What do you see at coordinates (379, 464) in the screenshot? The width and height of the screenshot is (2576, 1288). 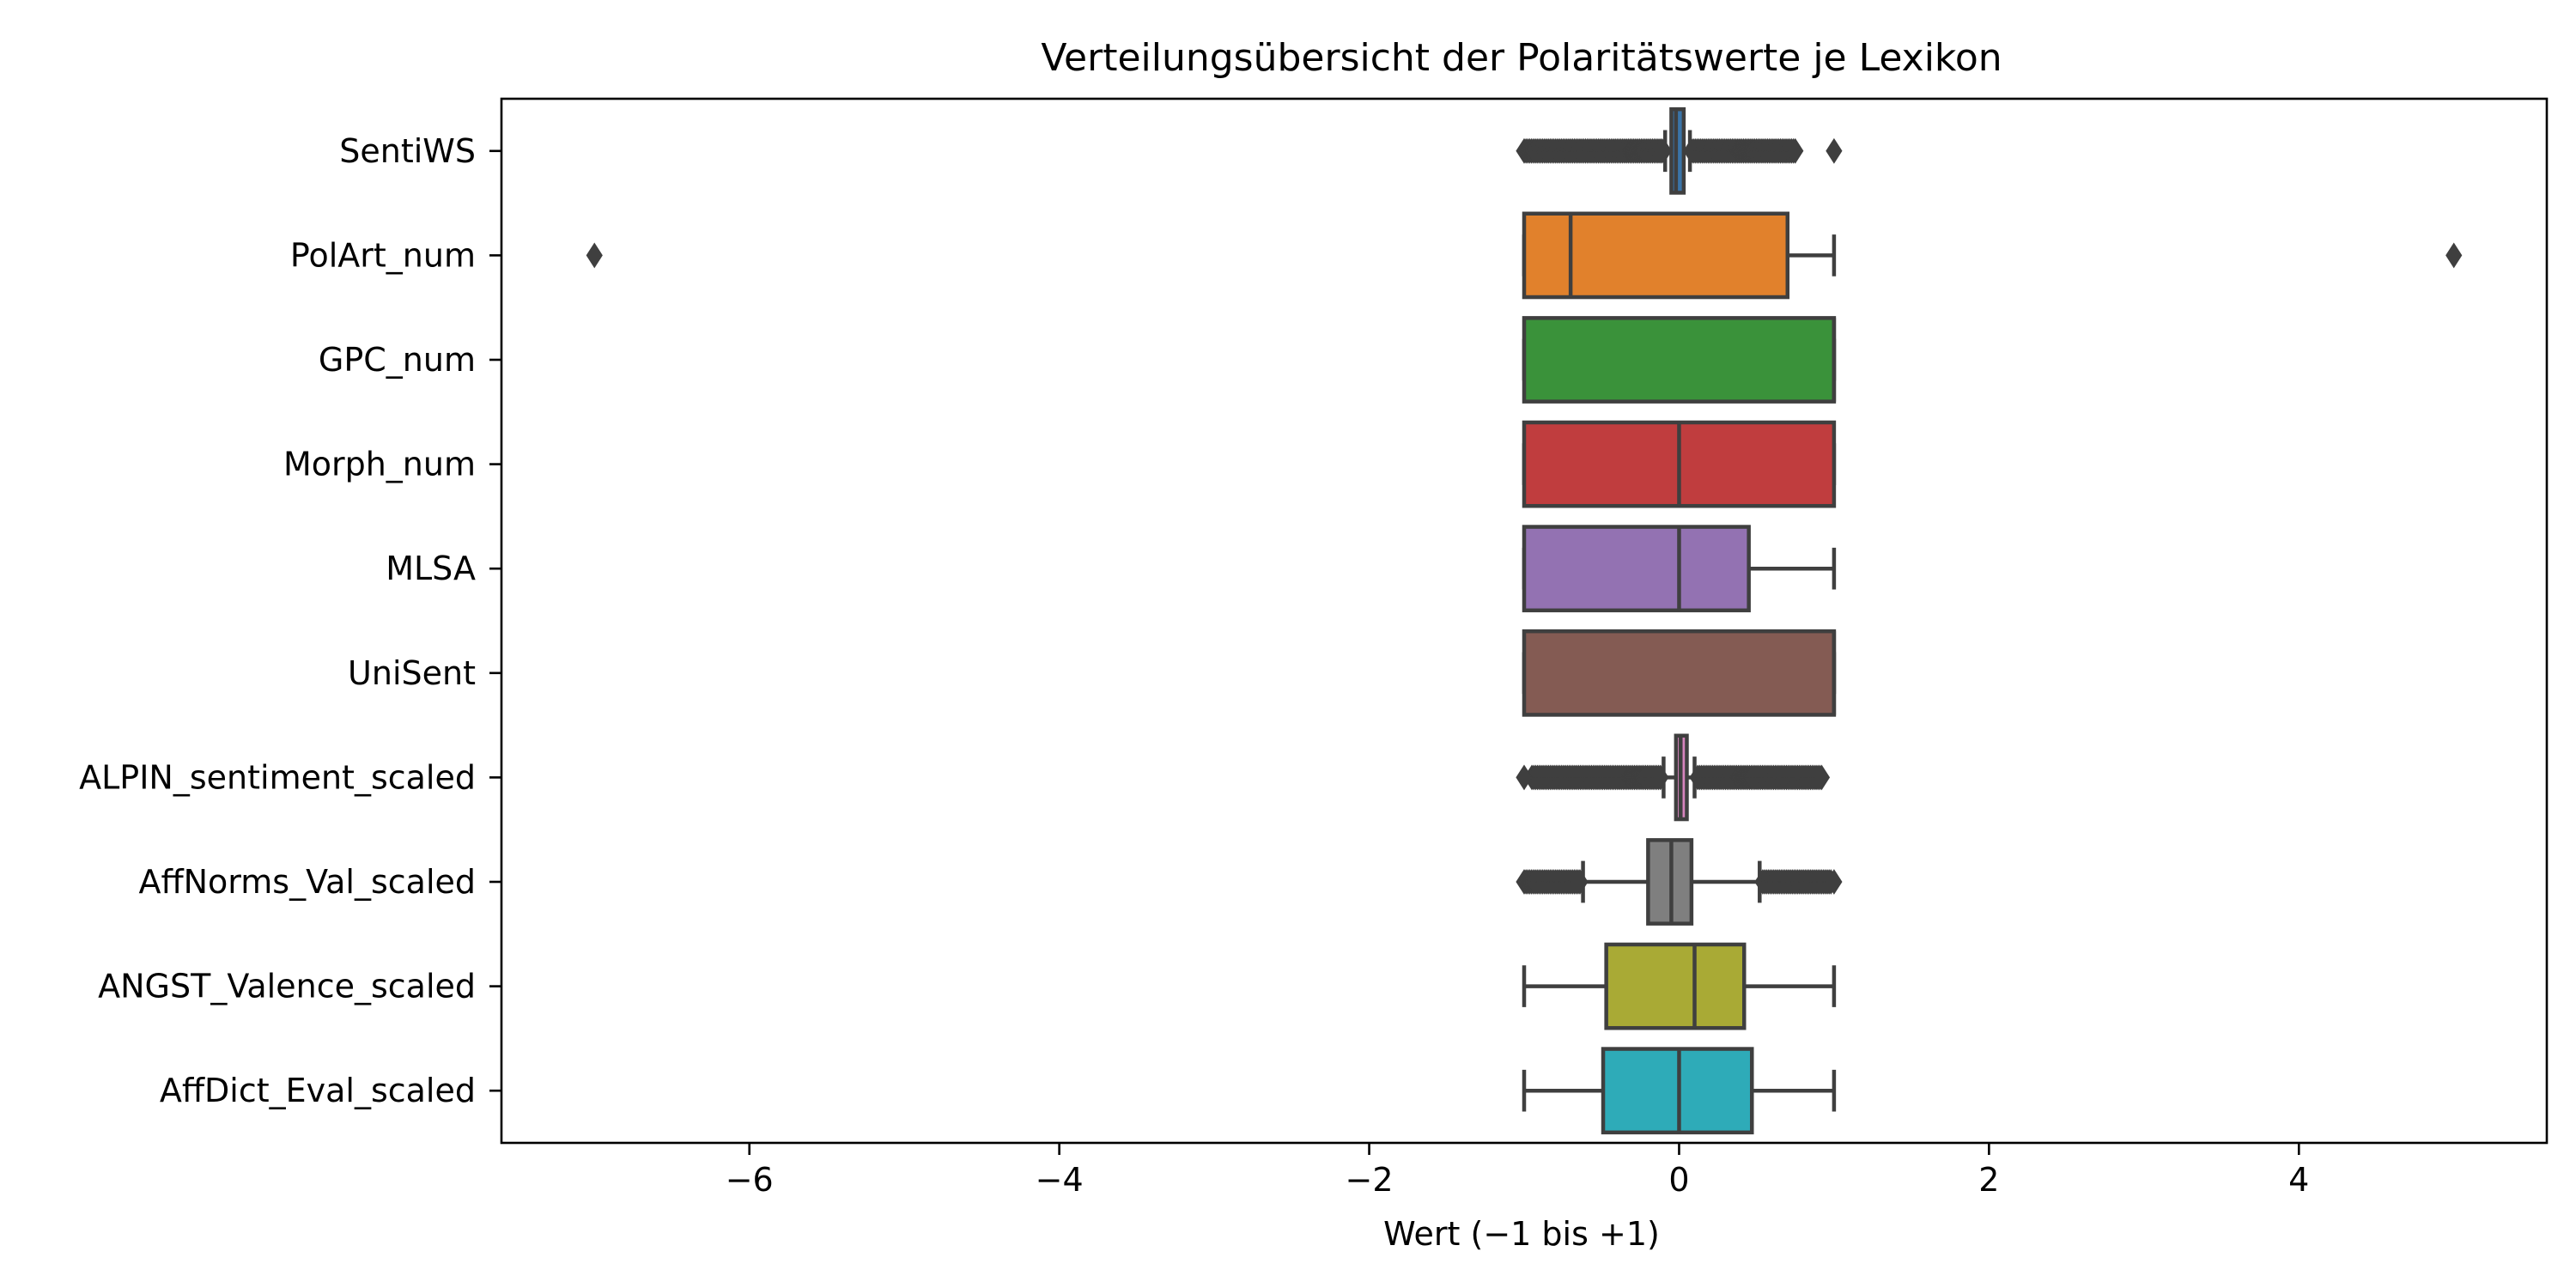 I see `y-tick-label: Morph_num` at bounding box center [379, 464].